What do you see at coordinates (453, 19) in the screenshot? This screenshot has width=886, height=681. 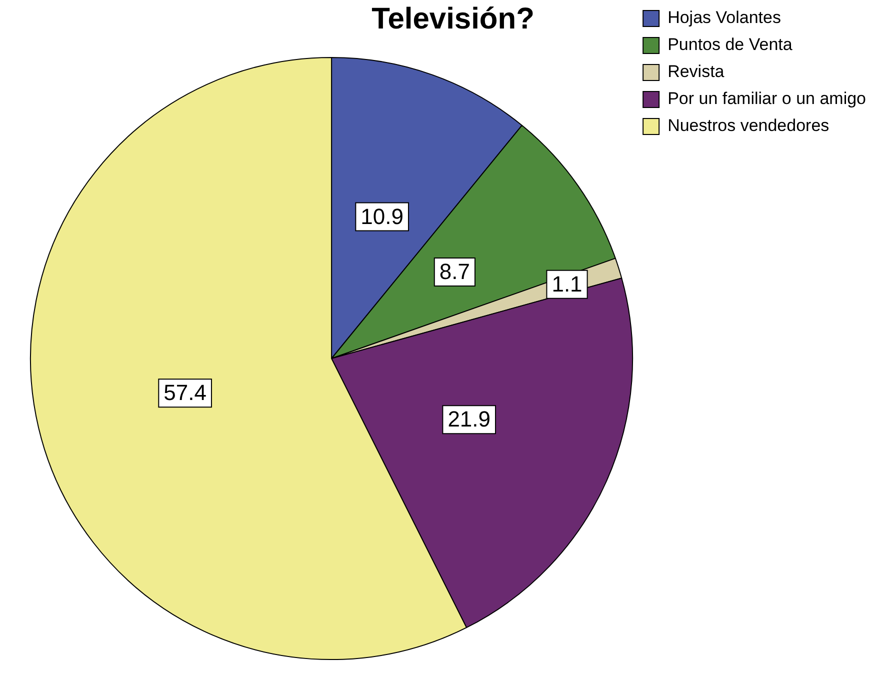 I see `chart-title: Televisión?` at bounding box center [453, 19].